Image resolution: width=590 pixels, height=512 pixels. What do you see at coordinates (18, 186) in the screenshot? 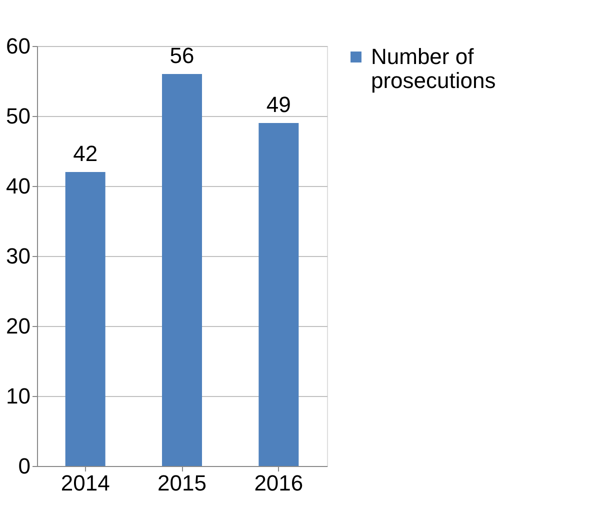
I see `y-tick-label: 40` at bounding box center [18, 186].